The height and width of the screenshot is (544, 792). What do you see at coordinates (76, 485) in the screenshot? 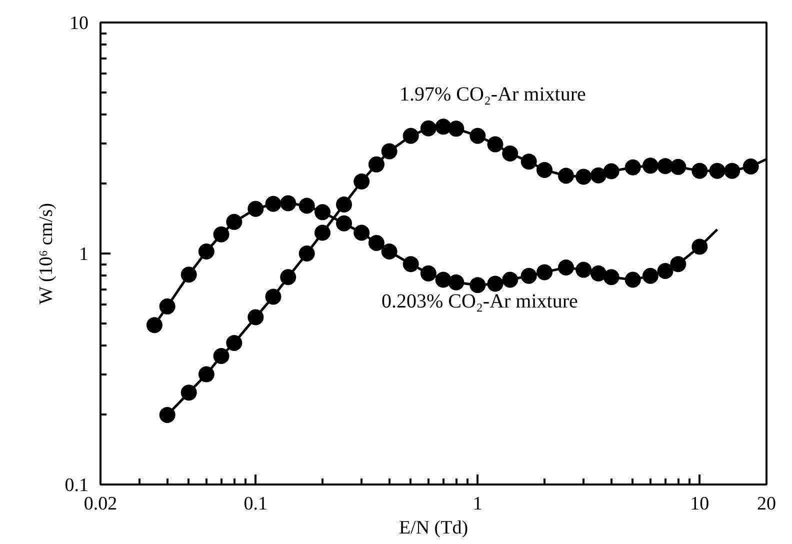
I see `y-tick-label: 0.1` at bounding box center [76, 485].